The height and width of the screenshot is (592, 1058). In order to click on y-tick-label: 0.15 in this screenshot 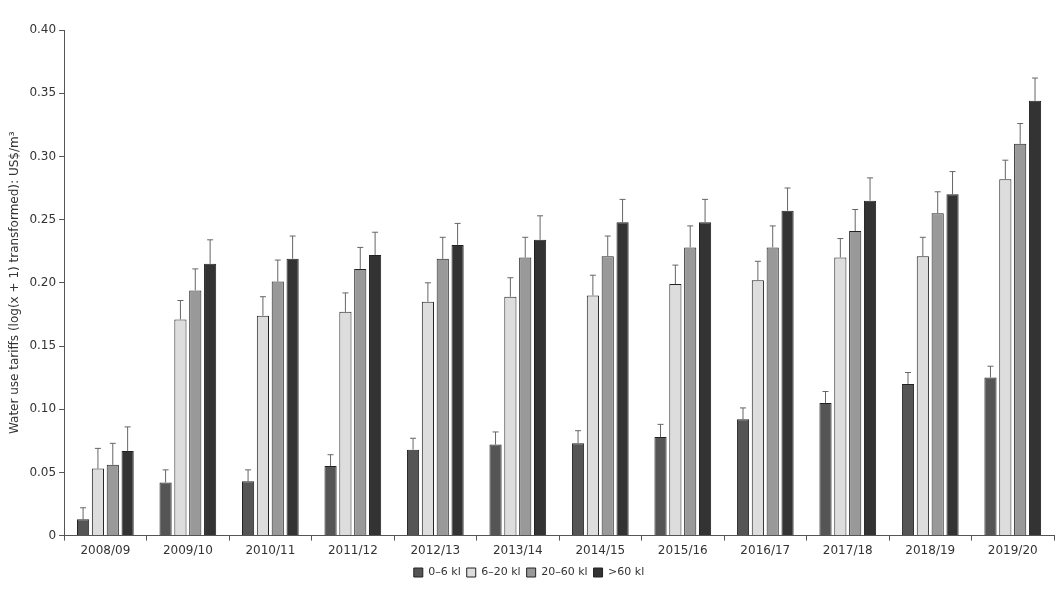, I will do `click(43, 345)`.